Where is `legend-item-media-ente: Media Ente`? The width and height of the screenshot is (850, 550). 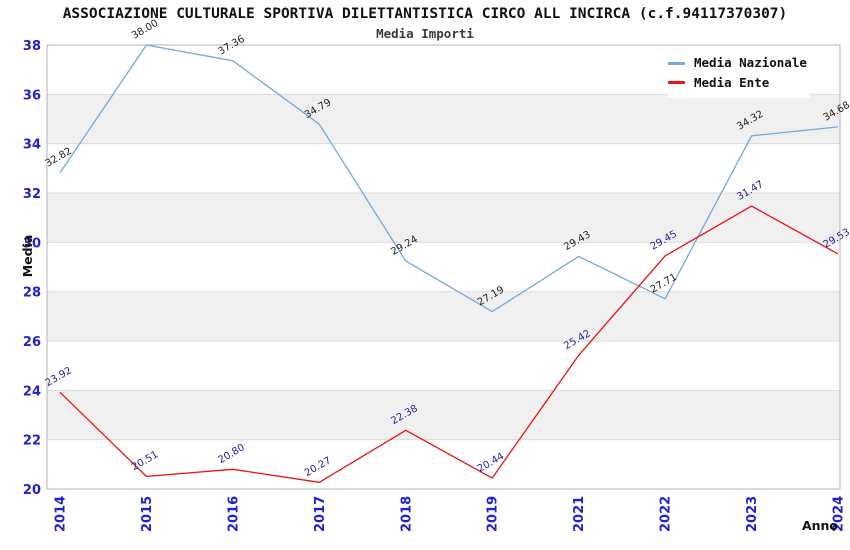
legend-item-media-ente: Media Ente is located at coordinates (739, 82).